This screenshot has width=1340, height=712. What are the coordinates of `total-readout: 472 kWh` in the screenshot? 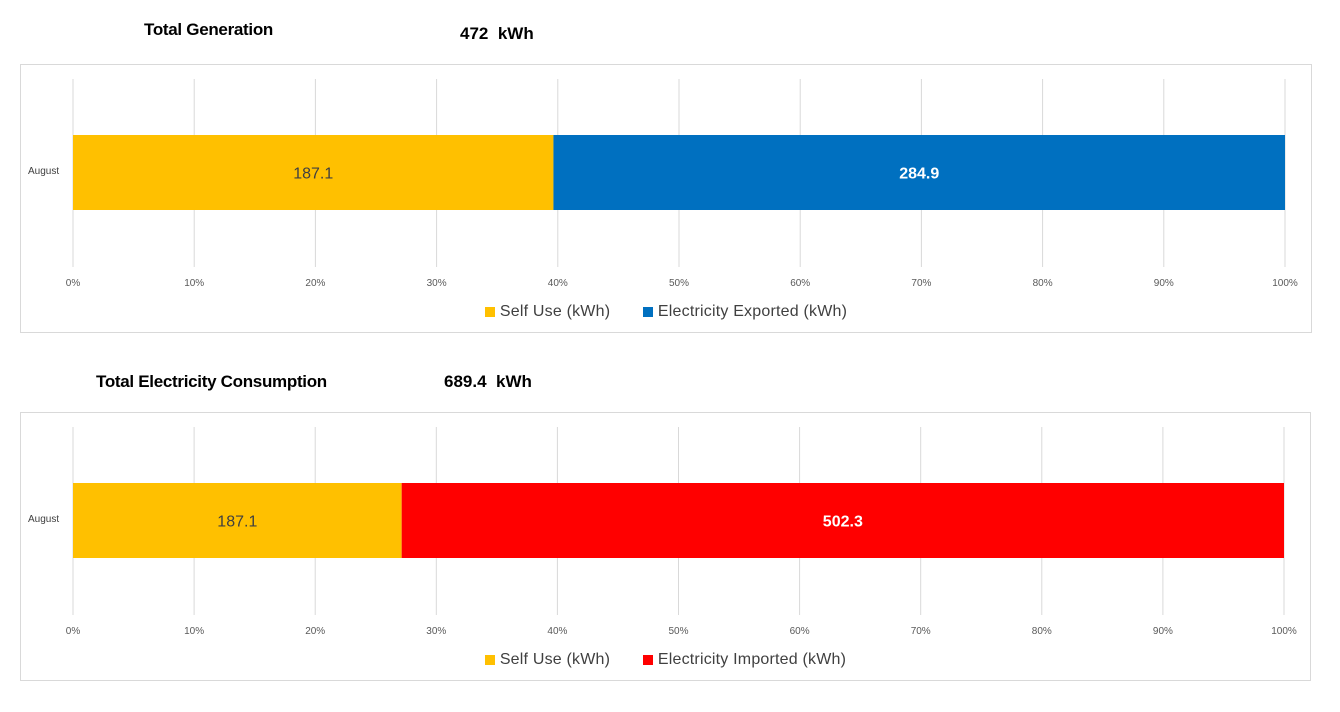 It's located at (497, 34).